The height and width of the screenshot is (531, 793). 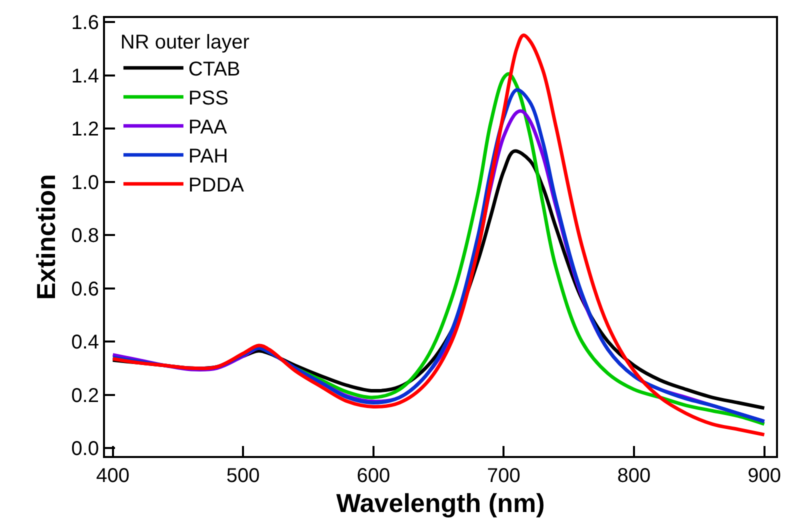 What do you see at coordinates (243, 476) in the screenshot?
I see `x-tick-label: 500` at bounding box center [243, 476].